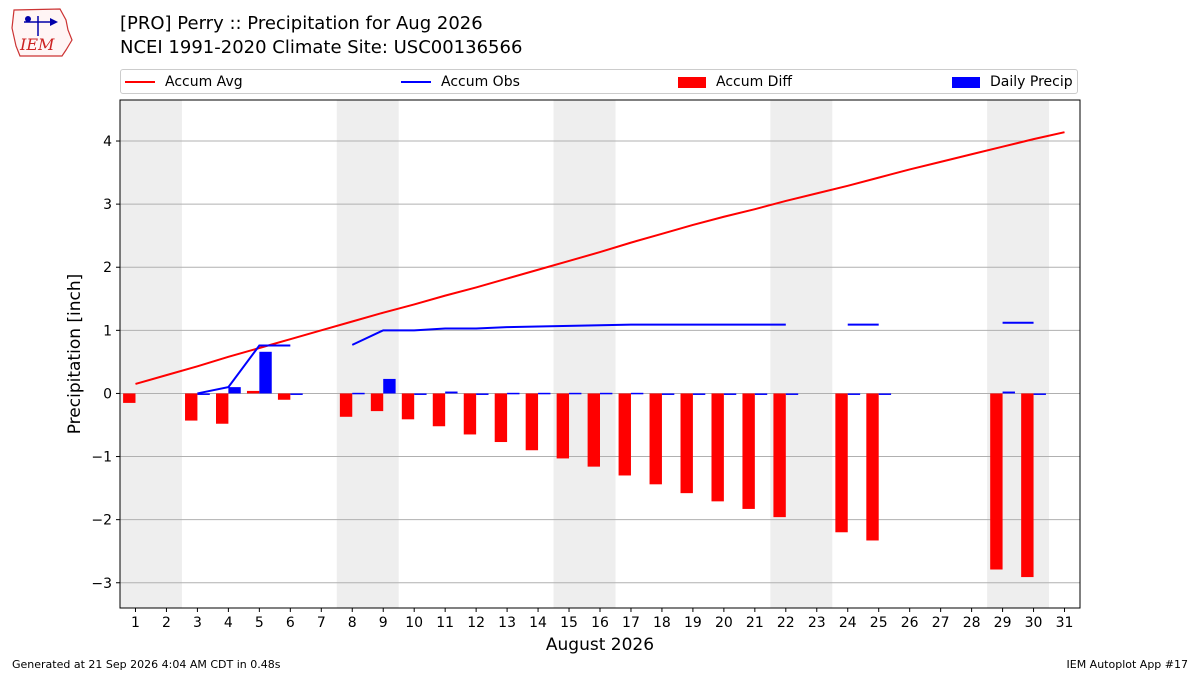 The image size is (1200, 675). I want to click on legend-swatch-accum-avg, so click(140, 82).